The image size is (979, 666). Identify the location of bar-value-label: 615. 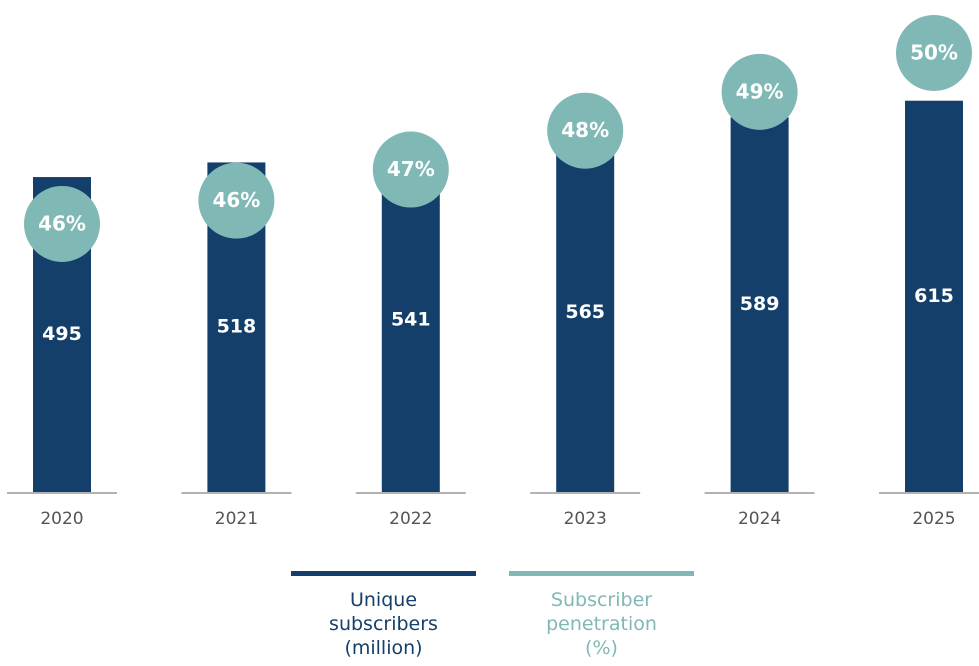
(934, 296).